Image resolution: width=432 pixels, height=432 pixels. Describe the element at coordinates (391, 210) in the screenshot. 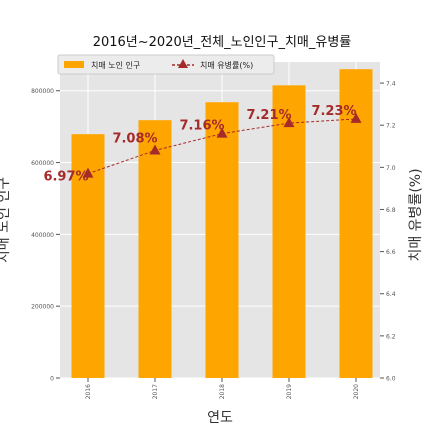

I see `right-tick-label: 6.8` at that location.